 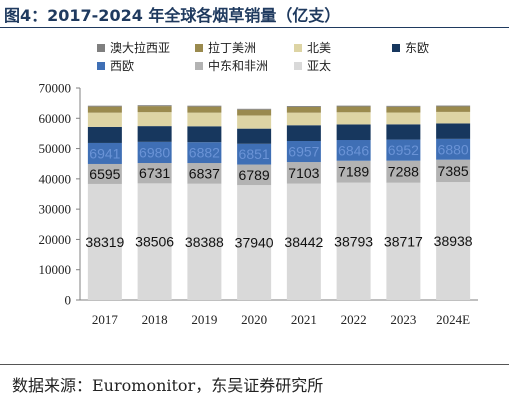 I want to click on legend-item-asia-pacific: 亚太, so click(x=312, y=65).